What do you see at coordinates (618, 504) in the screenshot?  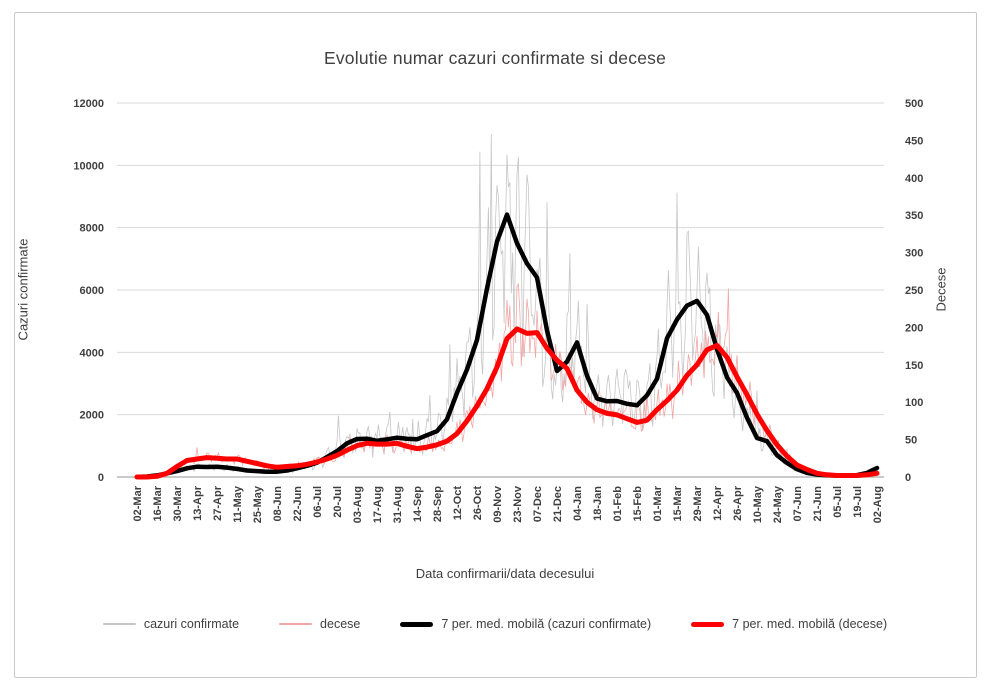 I see `x-axis-tick-label: 01-Feb` at bounding box center [618, 504].